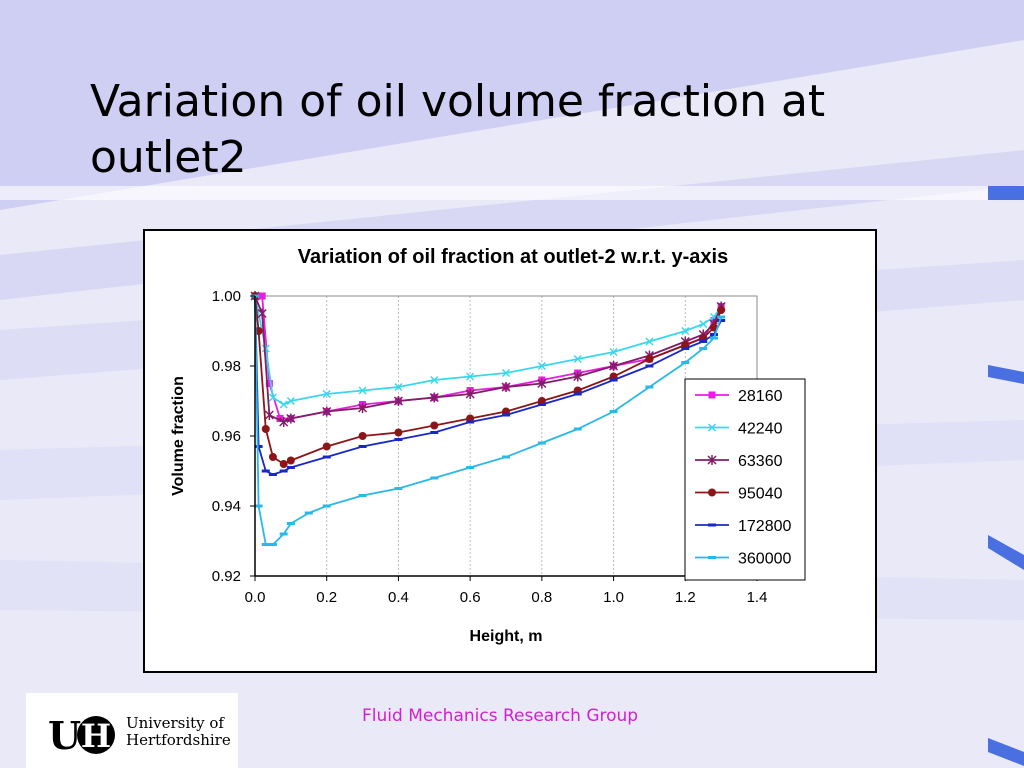  Describe the element at coordinates (398, 597) in the screenshot. I see `x-tick-label: 0.4` at that location.